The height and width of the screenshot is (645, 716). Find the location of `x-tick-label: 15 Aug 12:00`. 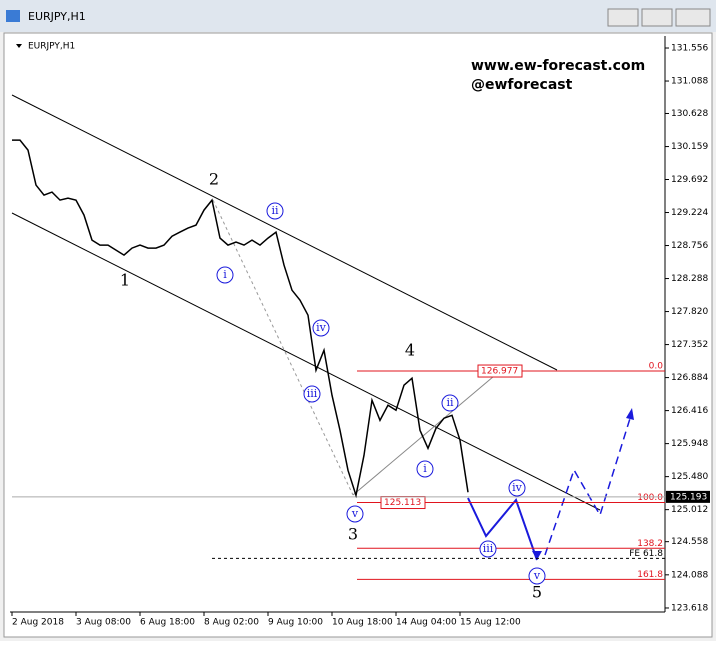

x-tick-label: 15 Aug 12:00 is located at coordinates (490, 623).